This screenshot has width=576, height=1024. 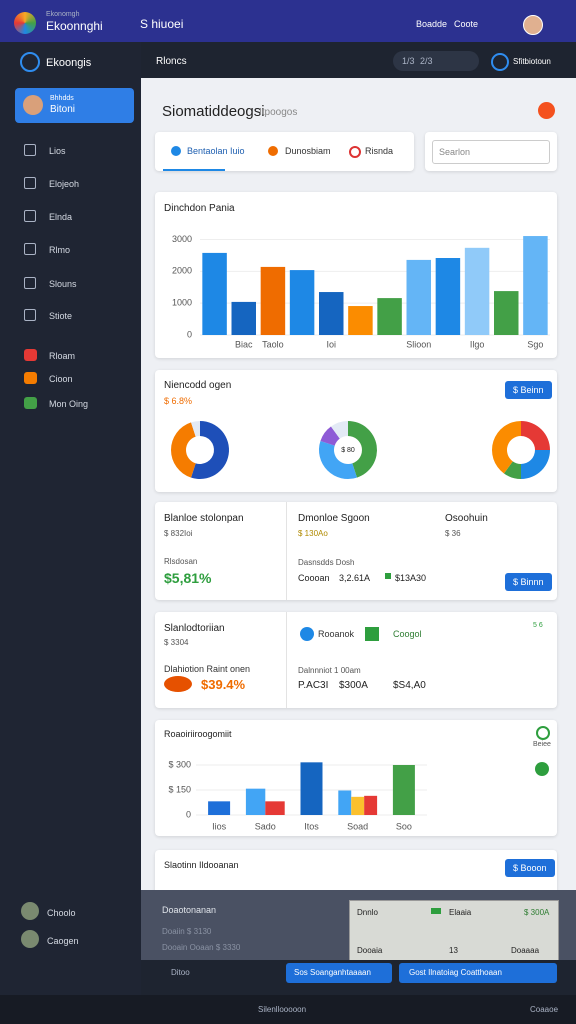 What do you see at coordinates (61, 379) in the screenshot?
I see `app-item: Cioon` at bounding box center [61, 379].